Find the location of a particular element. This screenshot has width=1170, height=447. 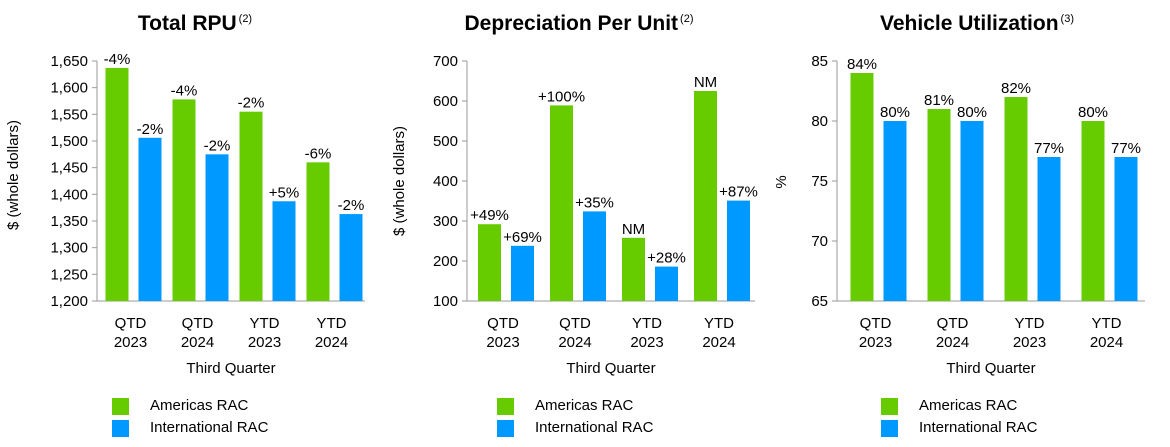

chart-title-footnote: (3) is located at coordinates (1067, 19).